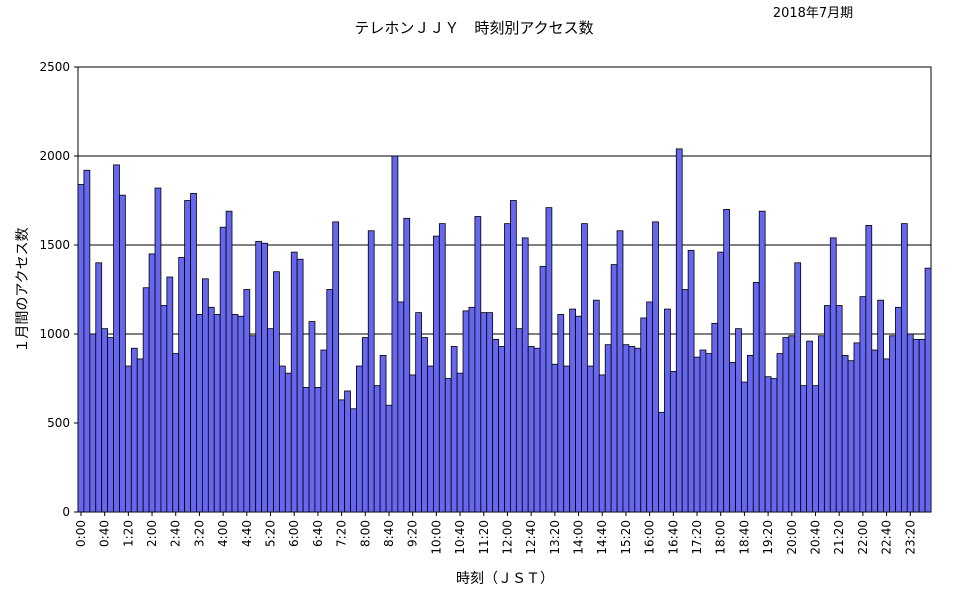  What do you see at coordinates (602, 537) in the screenshot?
I see `x-tick-label: 14:40` at bounding box center [602, 537].